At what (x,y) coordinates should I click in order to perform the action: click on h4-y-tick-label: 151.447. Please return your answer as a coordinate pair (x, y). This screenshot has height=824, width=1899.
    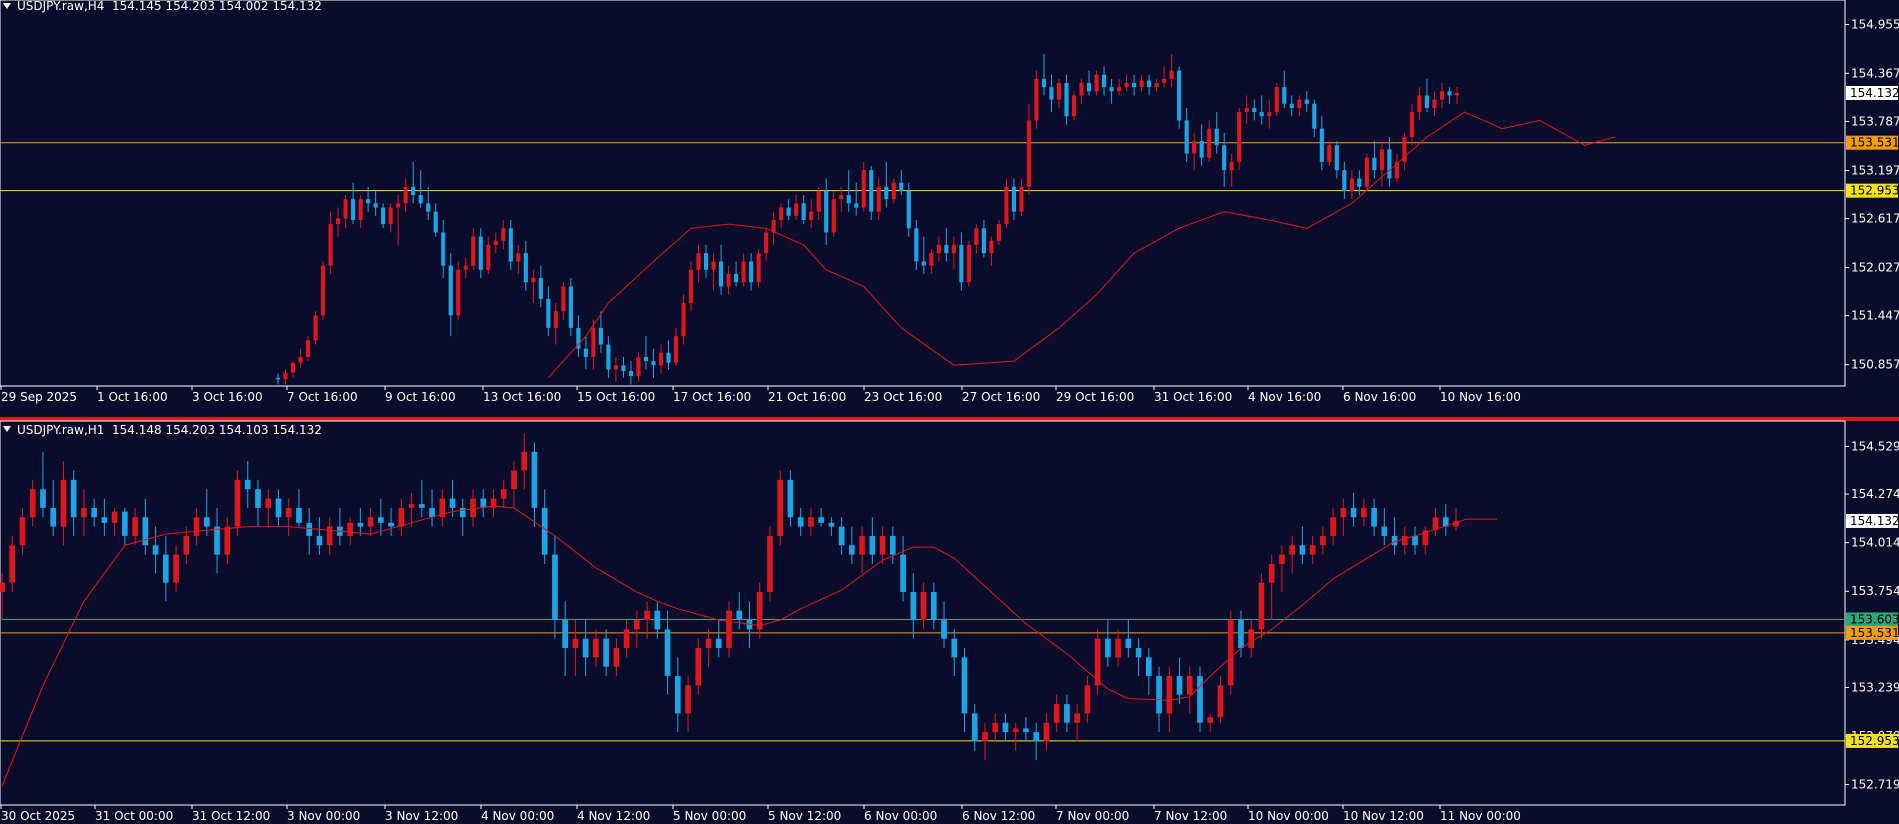
    Looking at the image, I should click on (1875, 316).